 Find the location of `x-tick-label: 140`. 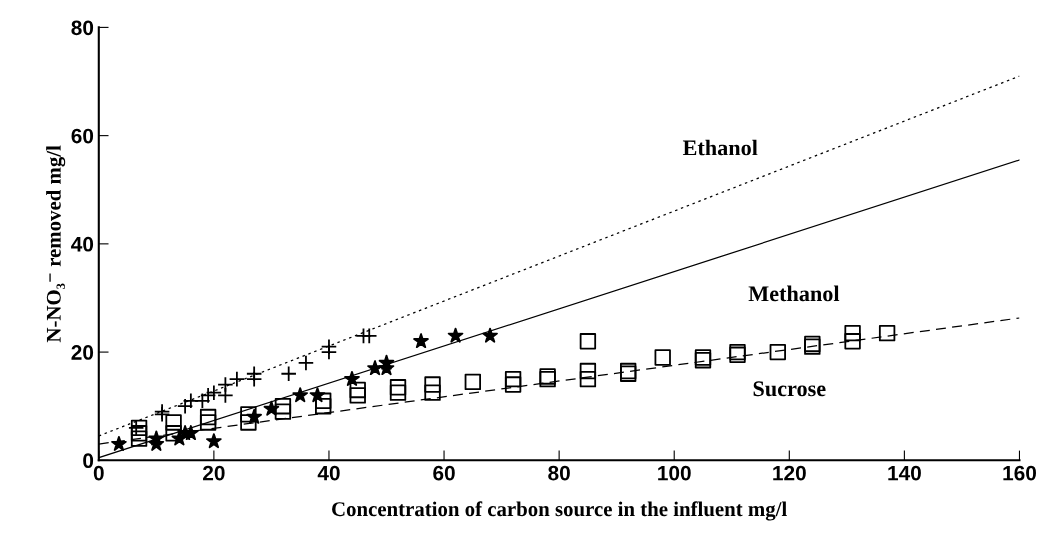

x-tick-label: 140 is located at coordinates (904, 473).